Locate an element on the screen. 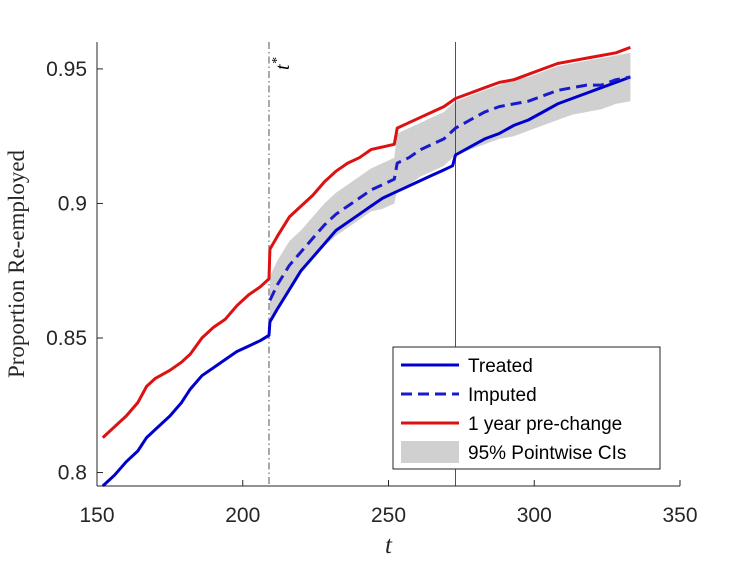 The image size is (750, 563). y-tick-label: 0.9 is located at coordinates (72, 203).